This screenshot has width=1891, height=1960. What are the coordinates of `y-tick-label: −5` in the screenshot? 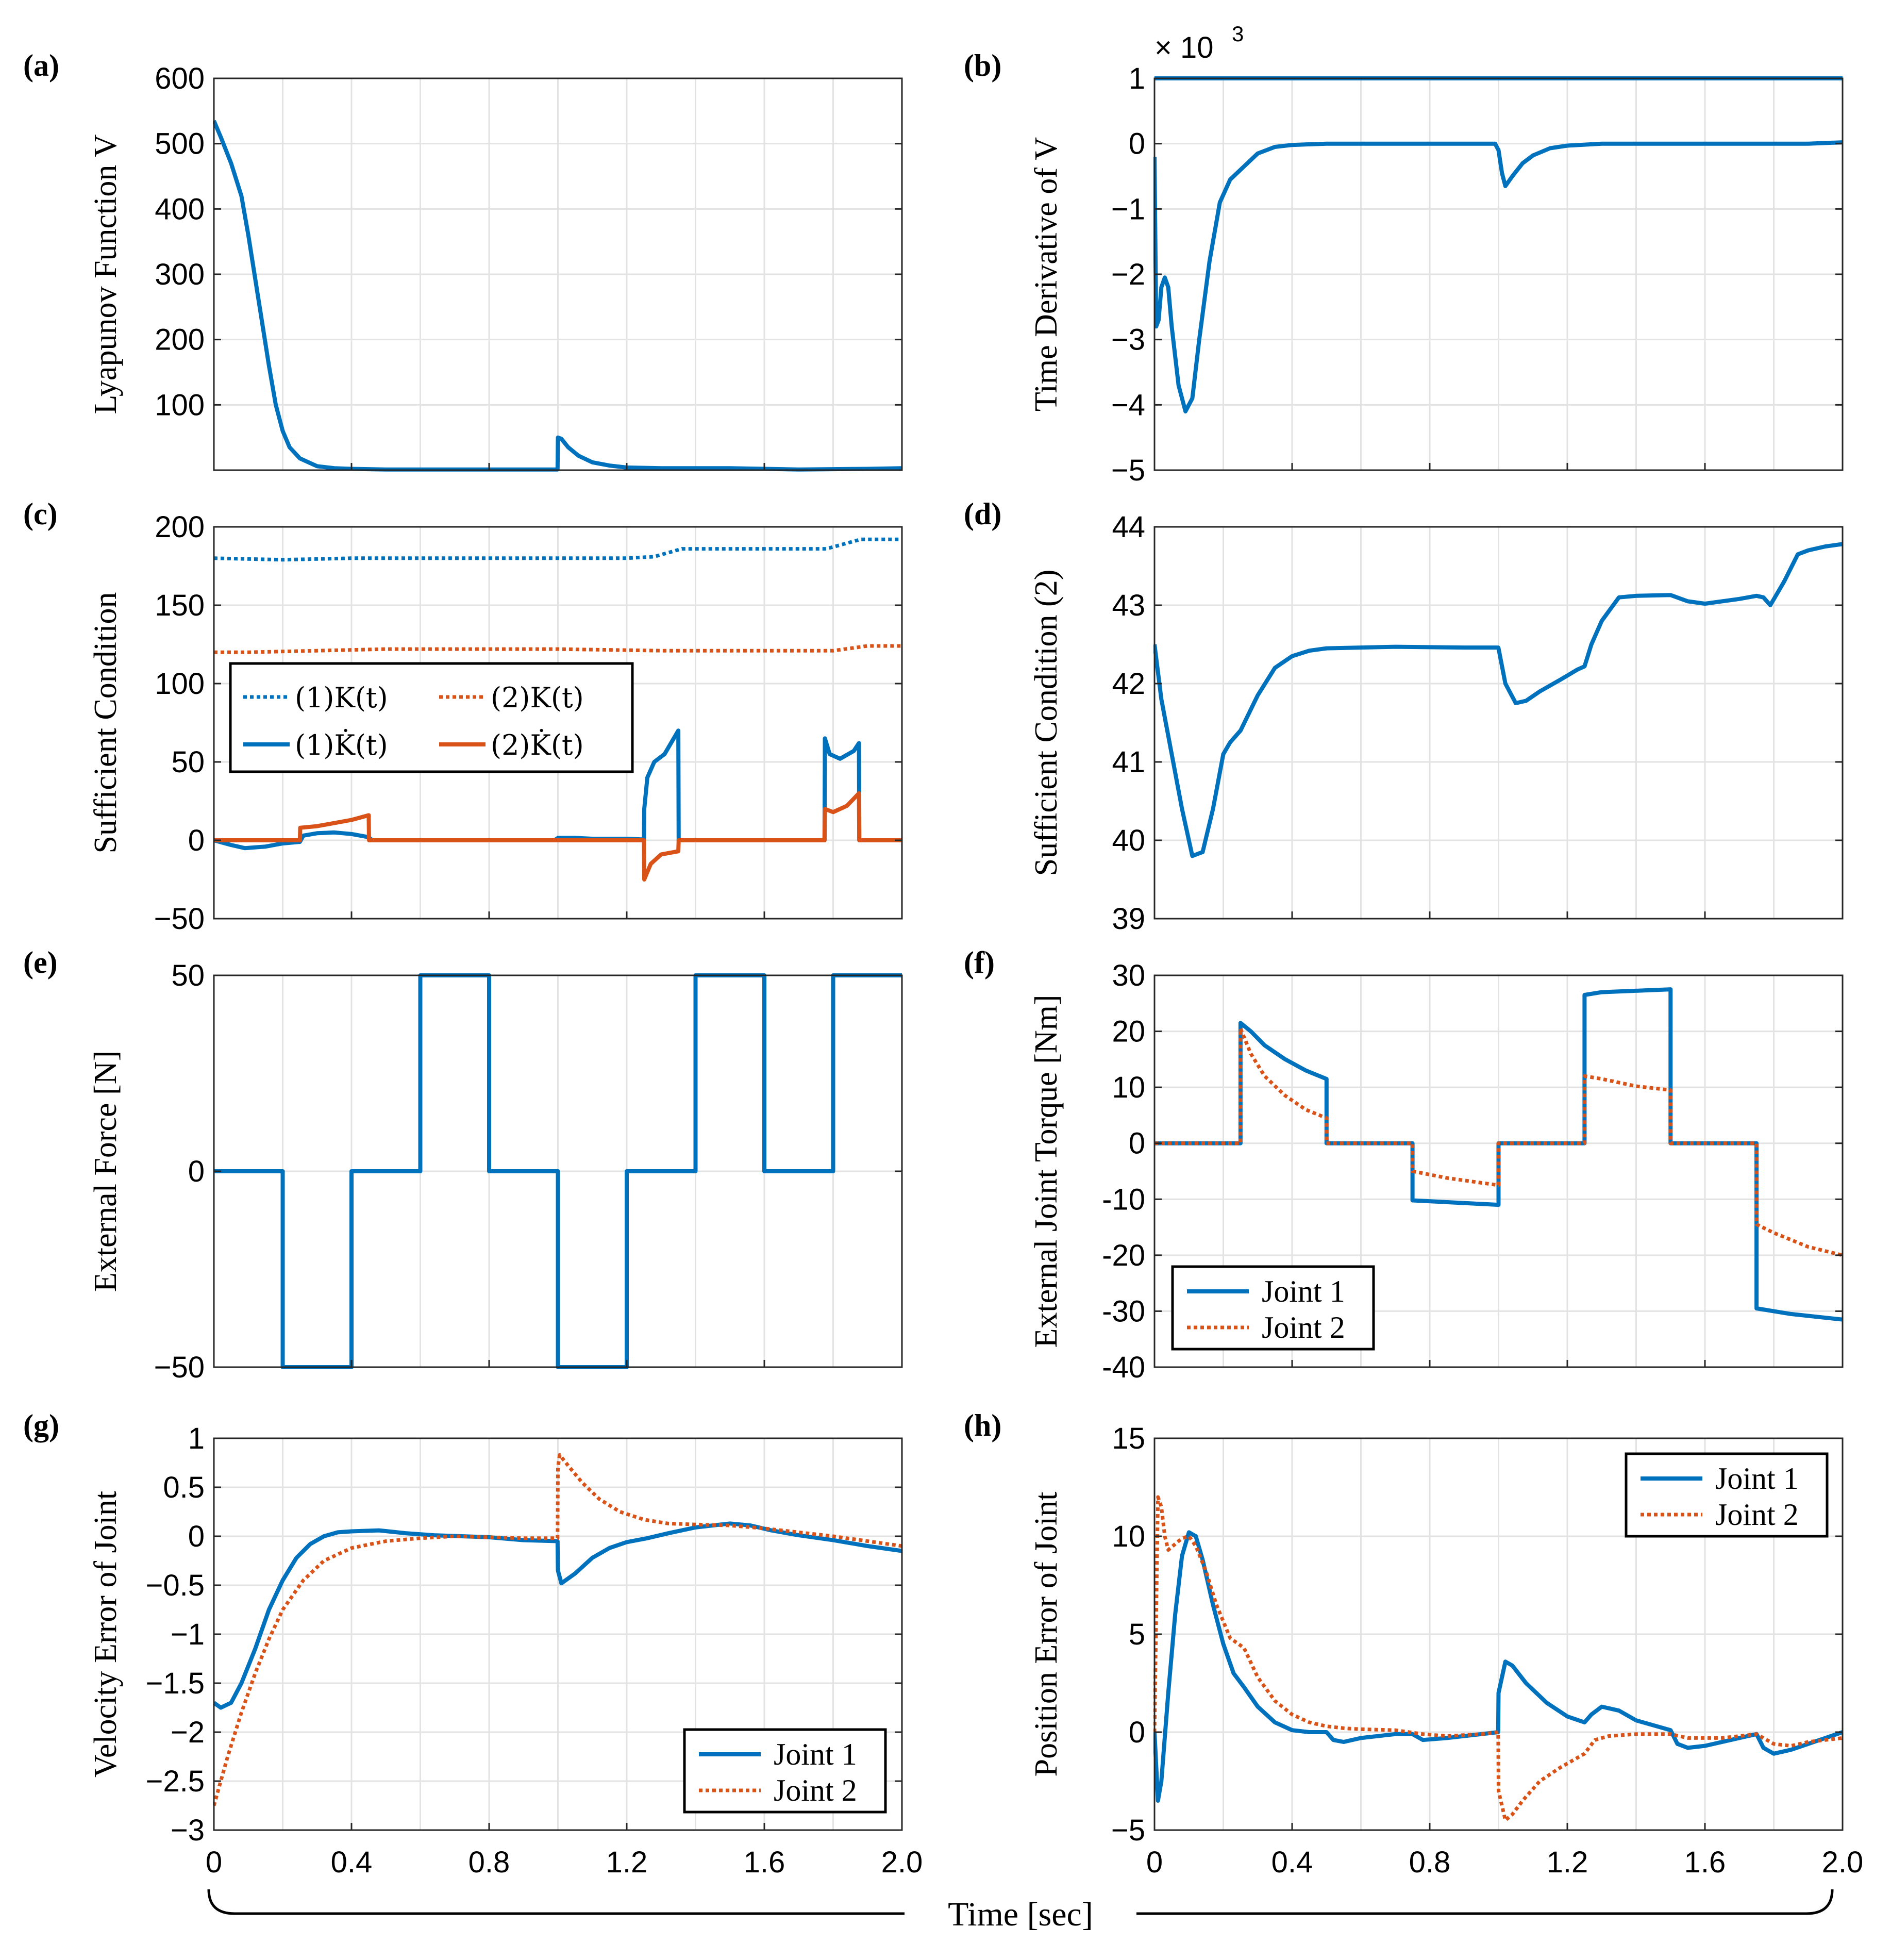 It's located at (1128, 470).